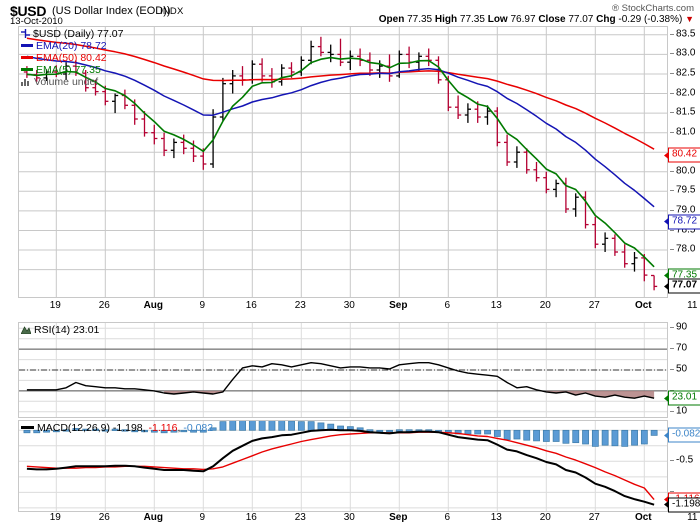 Image resolution: width=700 pixels, height=530 pixels. What do you see at coordinates (447, 305) in the screenshot?
I see `x-tick-label: 6` at bounding box center [447, 305].